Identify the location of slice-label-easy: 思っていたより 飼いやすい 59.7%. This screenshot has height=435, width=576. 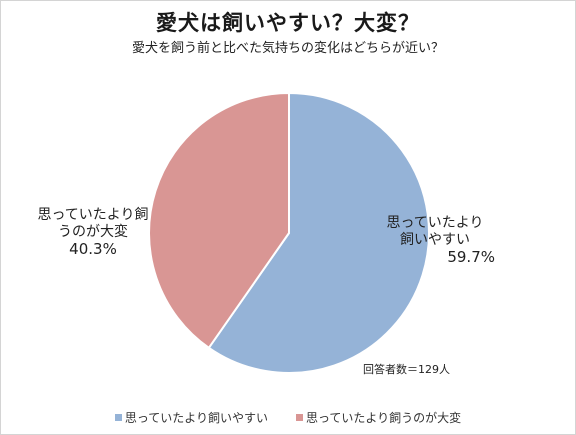
(435, 240).